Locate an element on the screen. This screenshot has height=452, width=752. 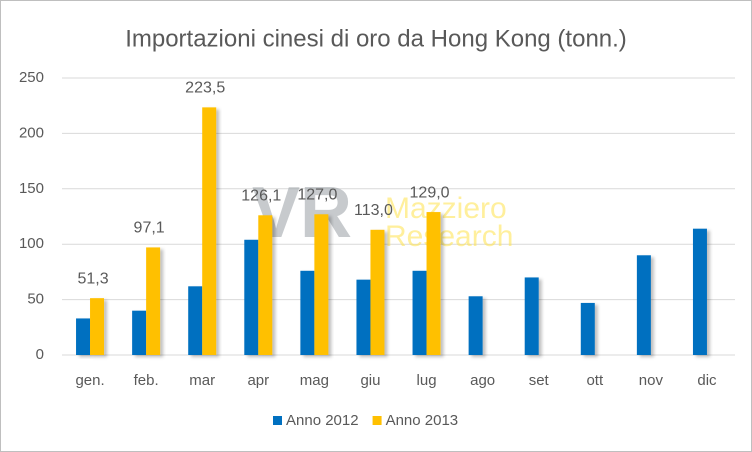
x-tick-label: ott is located at coordinates (595, 380).